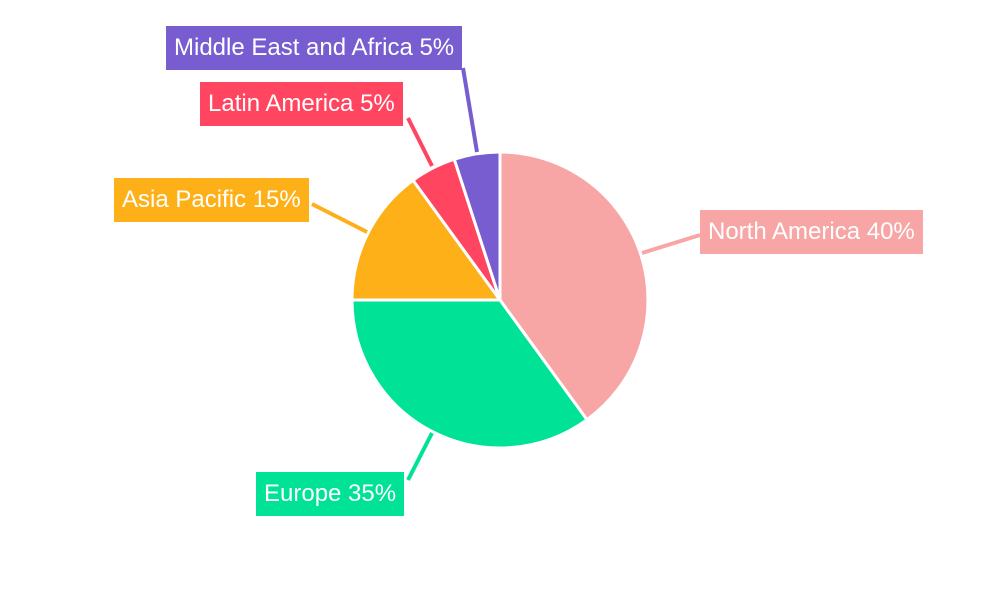 This screenshot has height=600, width=1000. I want to click on slice-label: Europe 35%, so click(330, 494).